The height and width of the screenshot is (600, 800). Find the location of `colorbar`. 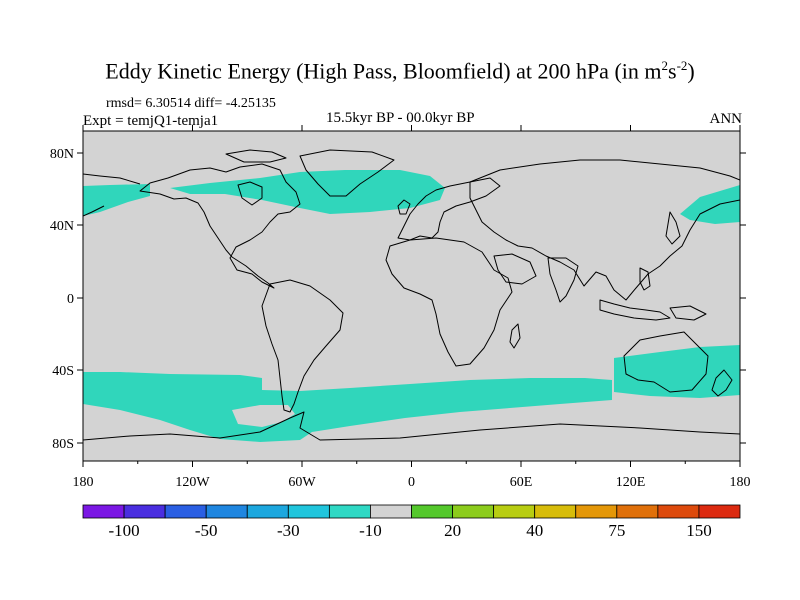

colorbar is located at coordinates (411, 511).